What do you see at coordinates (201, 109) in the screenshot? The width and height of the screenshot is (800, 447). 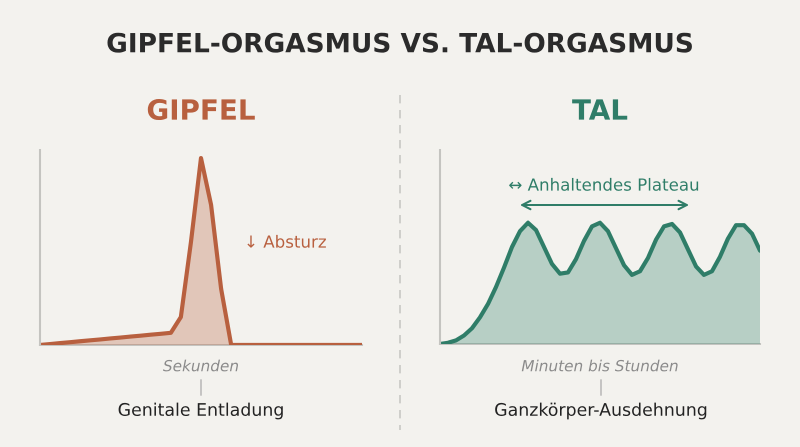 I see `chart-title: GIPFEL` at bounding box center [201, 109].